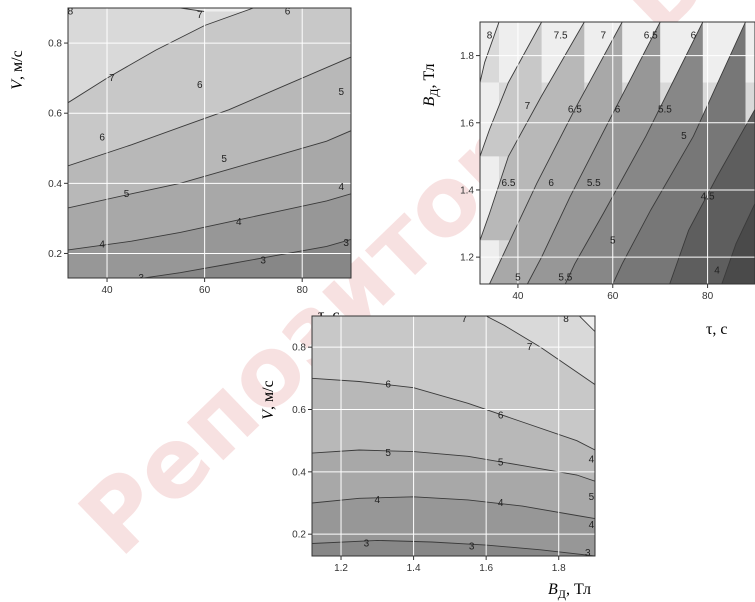 This screenshot has width=755, height=602. What do you see at coordinates (578, 589) in the screenshot?
I see `x-axis-label-unit: , Тл` at bounding box center [578, 589].